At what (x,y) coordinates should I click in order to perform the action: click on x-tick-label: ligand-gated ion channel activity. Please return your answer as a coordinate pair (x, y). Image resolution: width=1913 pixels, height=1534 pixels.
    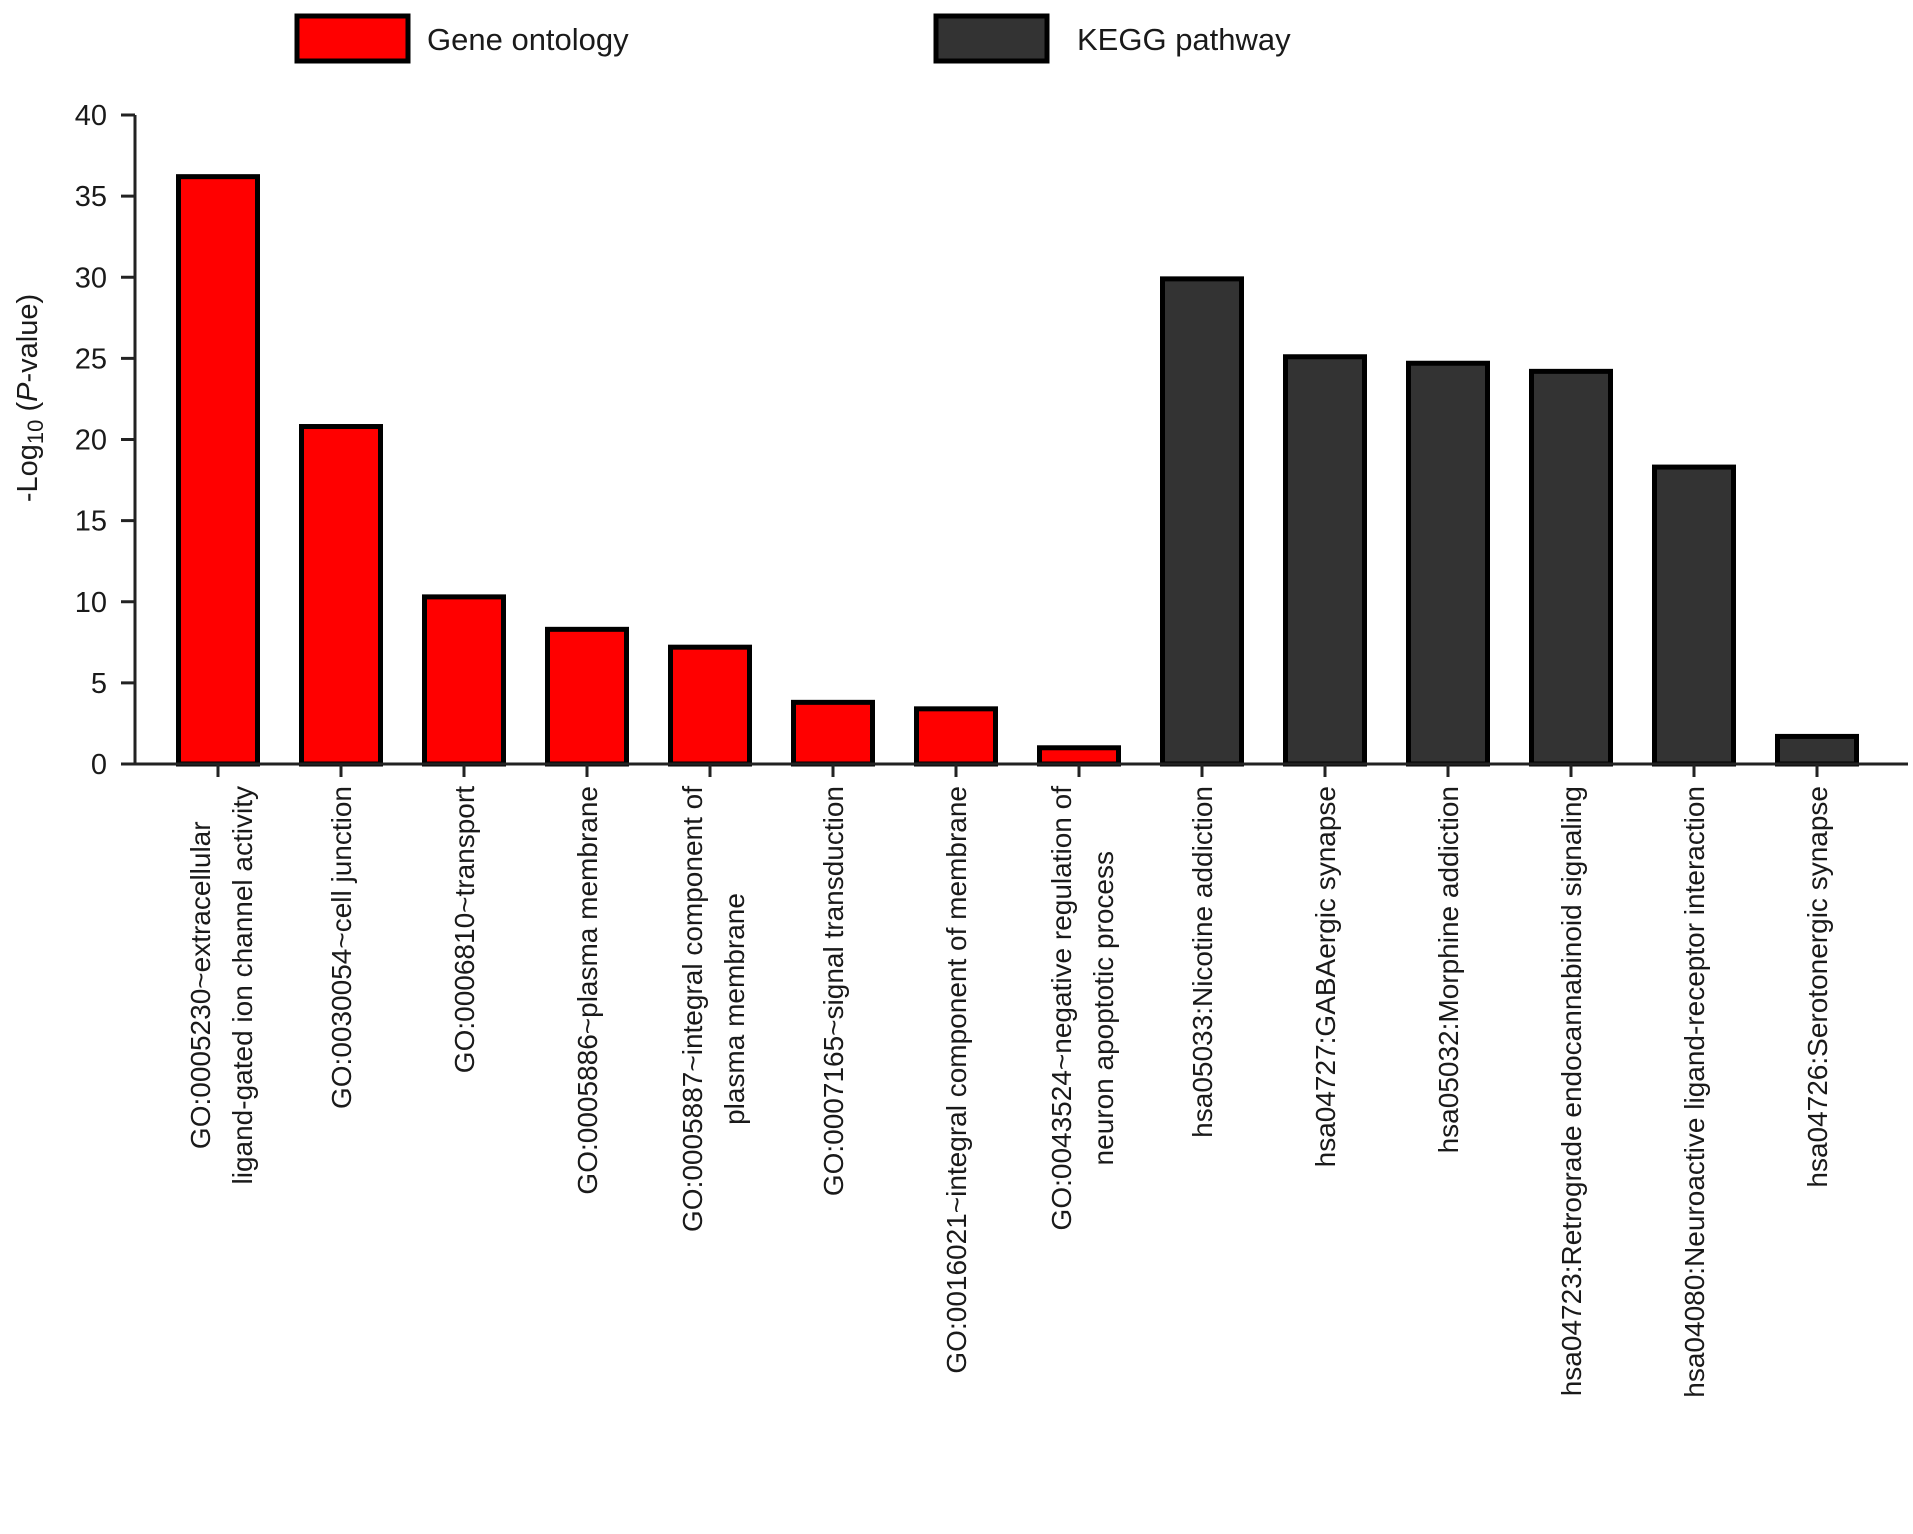
    Looking at the image, I should click on (242, 985).